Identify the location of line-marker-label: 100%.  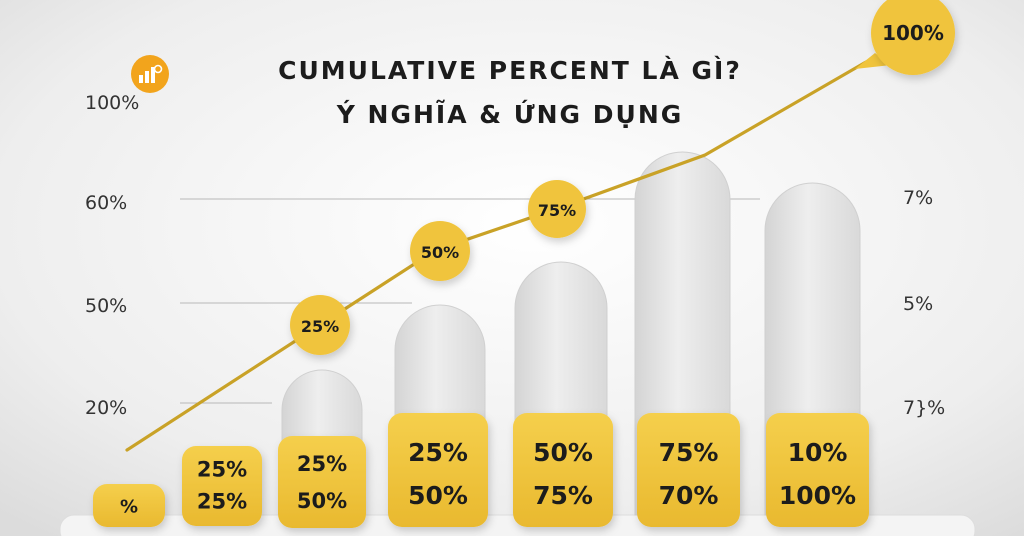
(913, 33).